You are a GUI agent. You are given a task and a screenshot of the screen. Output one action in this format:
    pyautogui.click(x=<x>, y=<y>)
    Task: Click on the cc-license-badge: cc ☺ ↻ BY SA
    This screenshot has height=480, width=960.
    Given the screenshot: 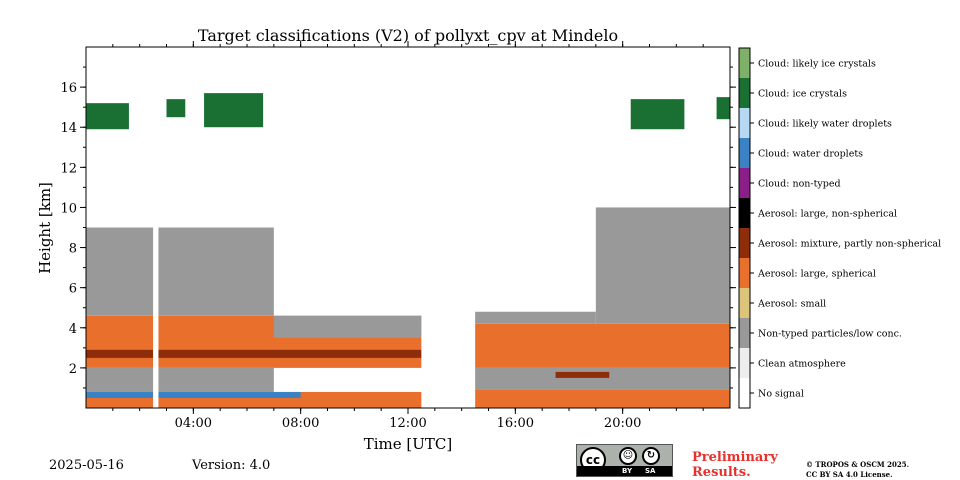 What is the action you would take?
    pyautogui.click(x=624, y=460)
    